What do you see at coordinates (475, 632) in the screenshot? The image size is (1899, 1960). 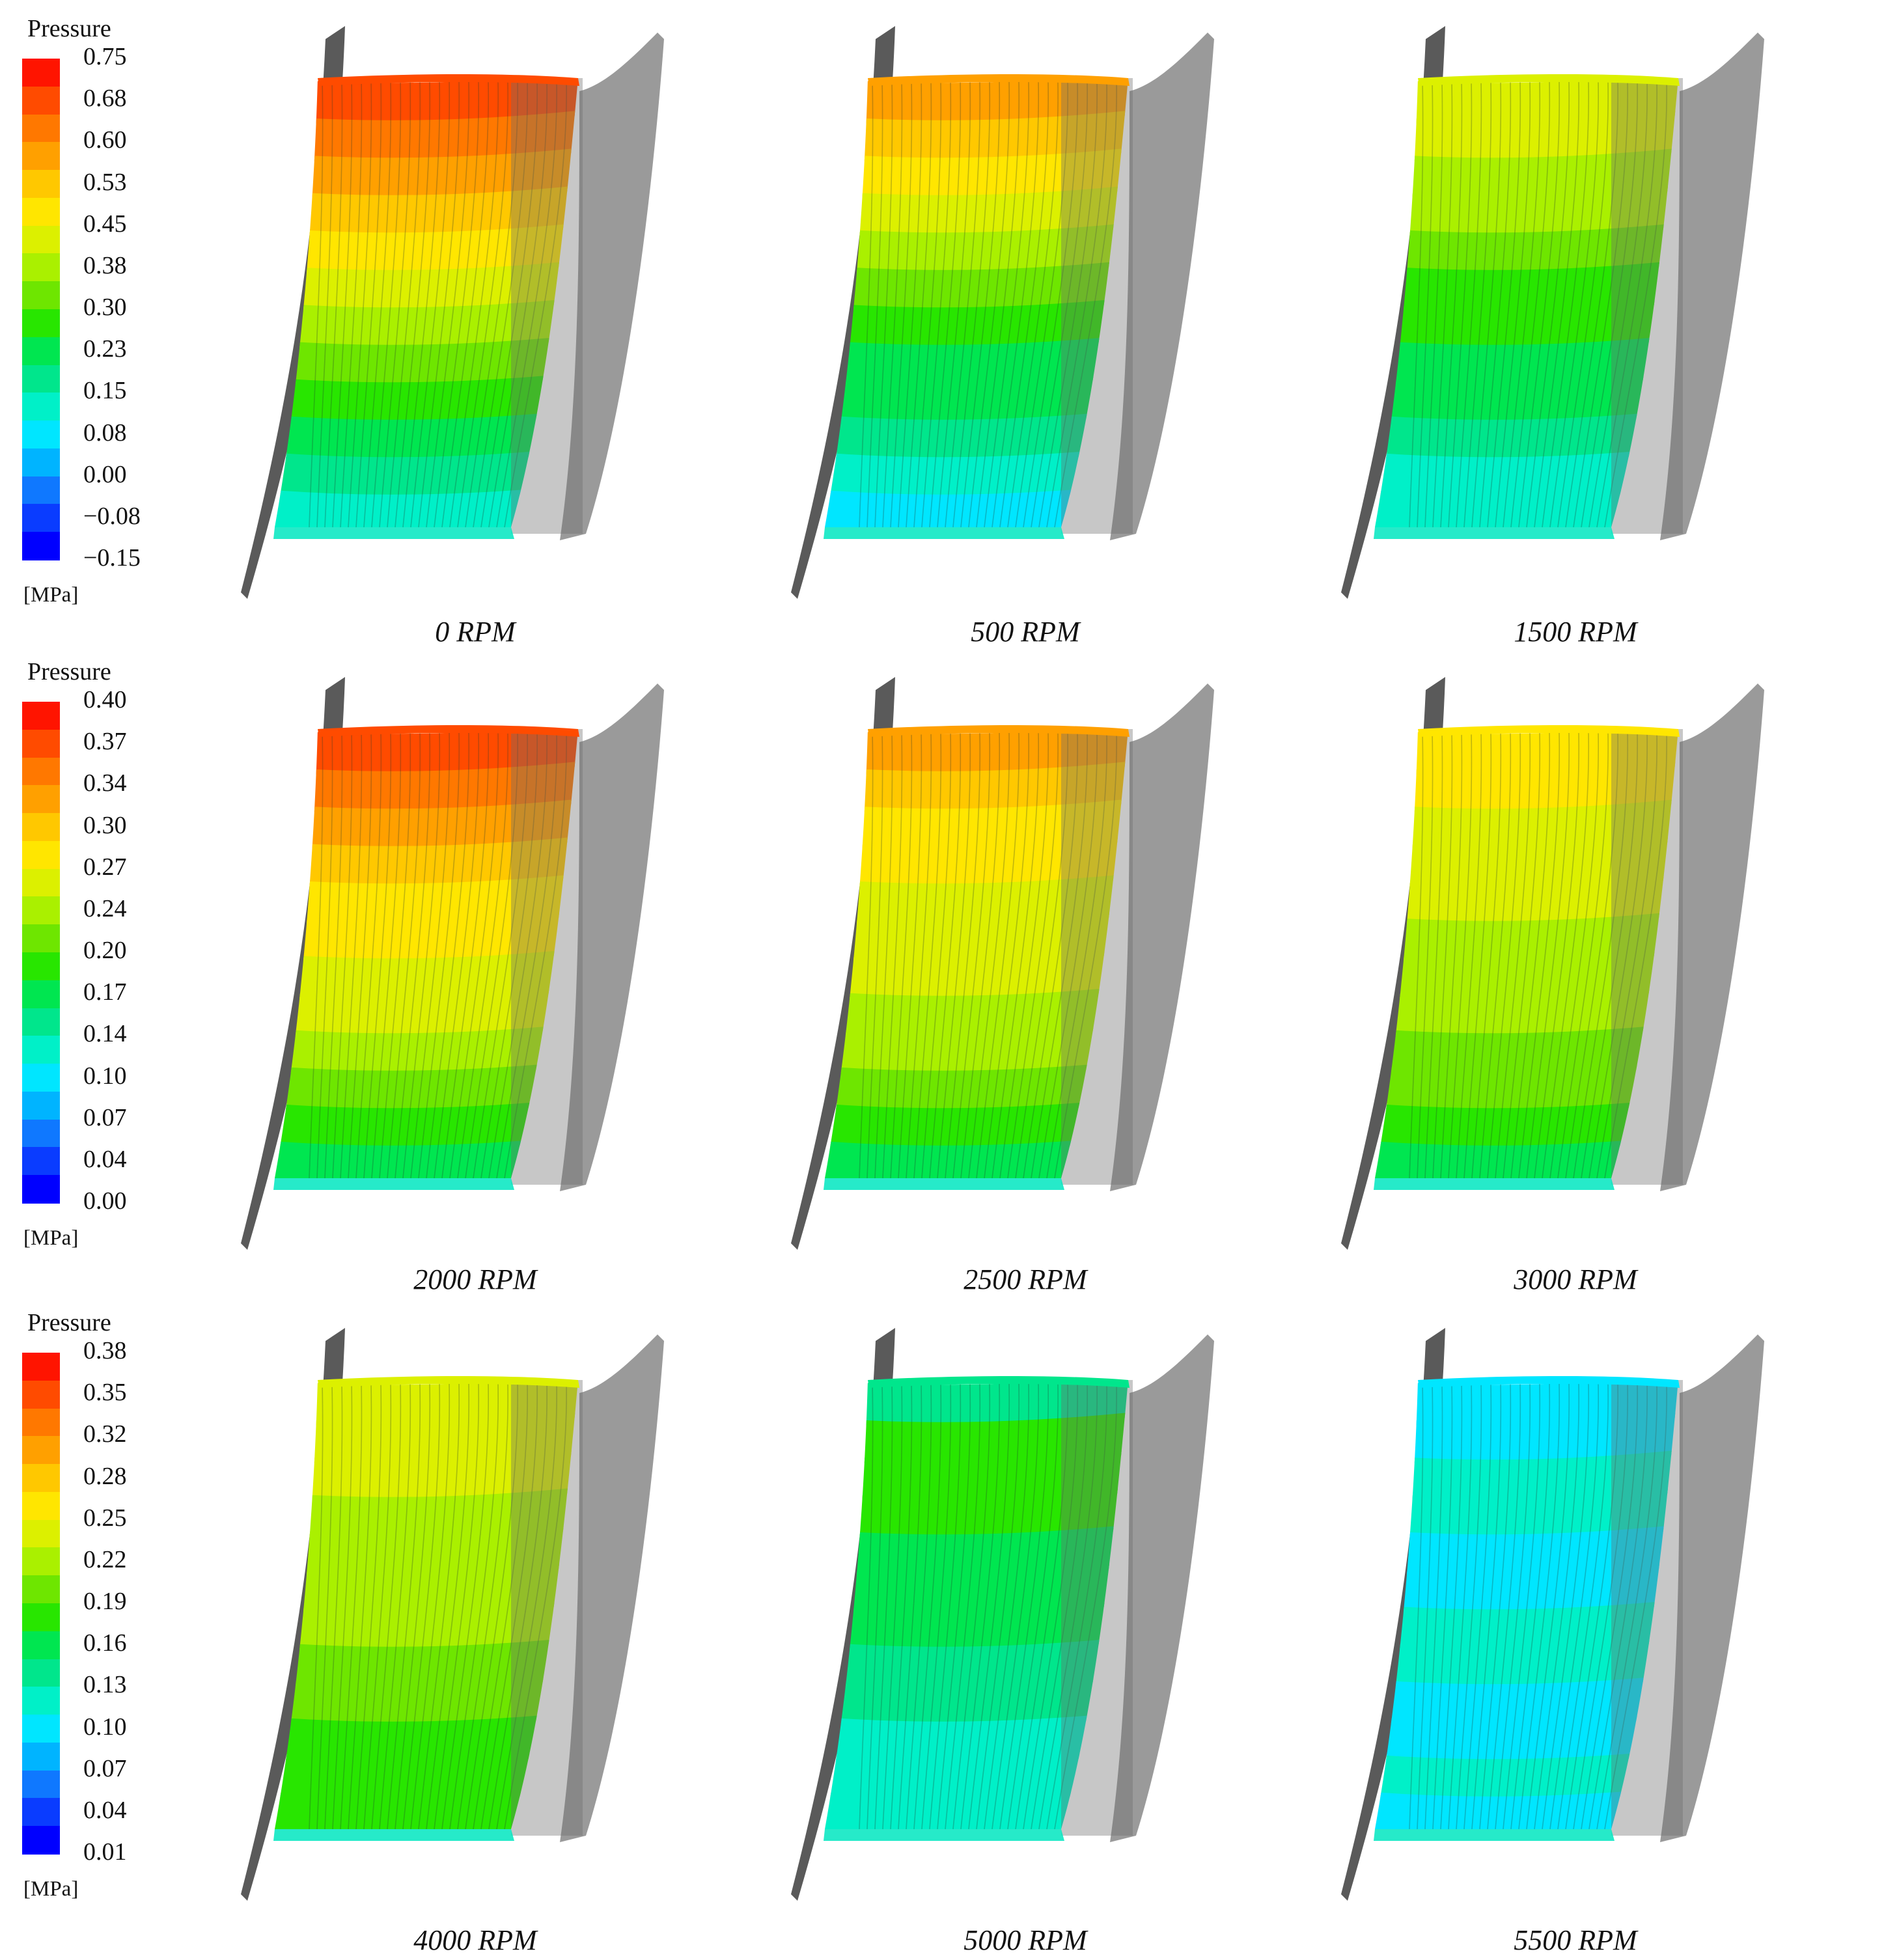 I see `rpm-label: 0 RPM` at bounding box center [475, 632].